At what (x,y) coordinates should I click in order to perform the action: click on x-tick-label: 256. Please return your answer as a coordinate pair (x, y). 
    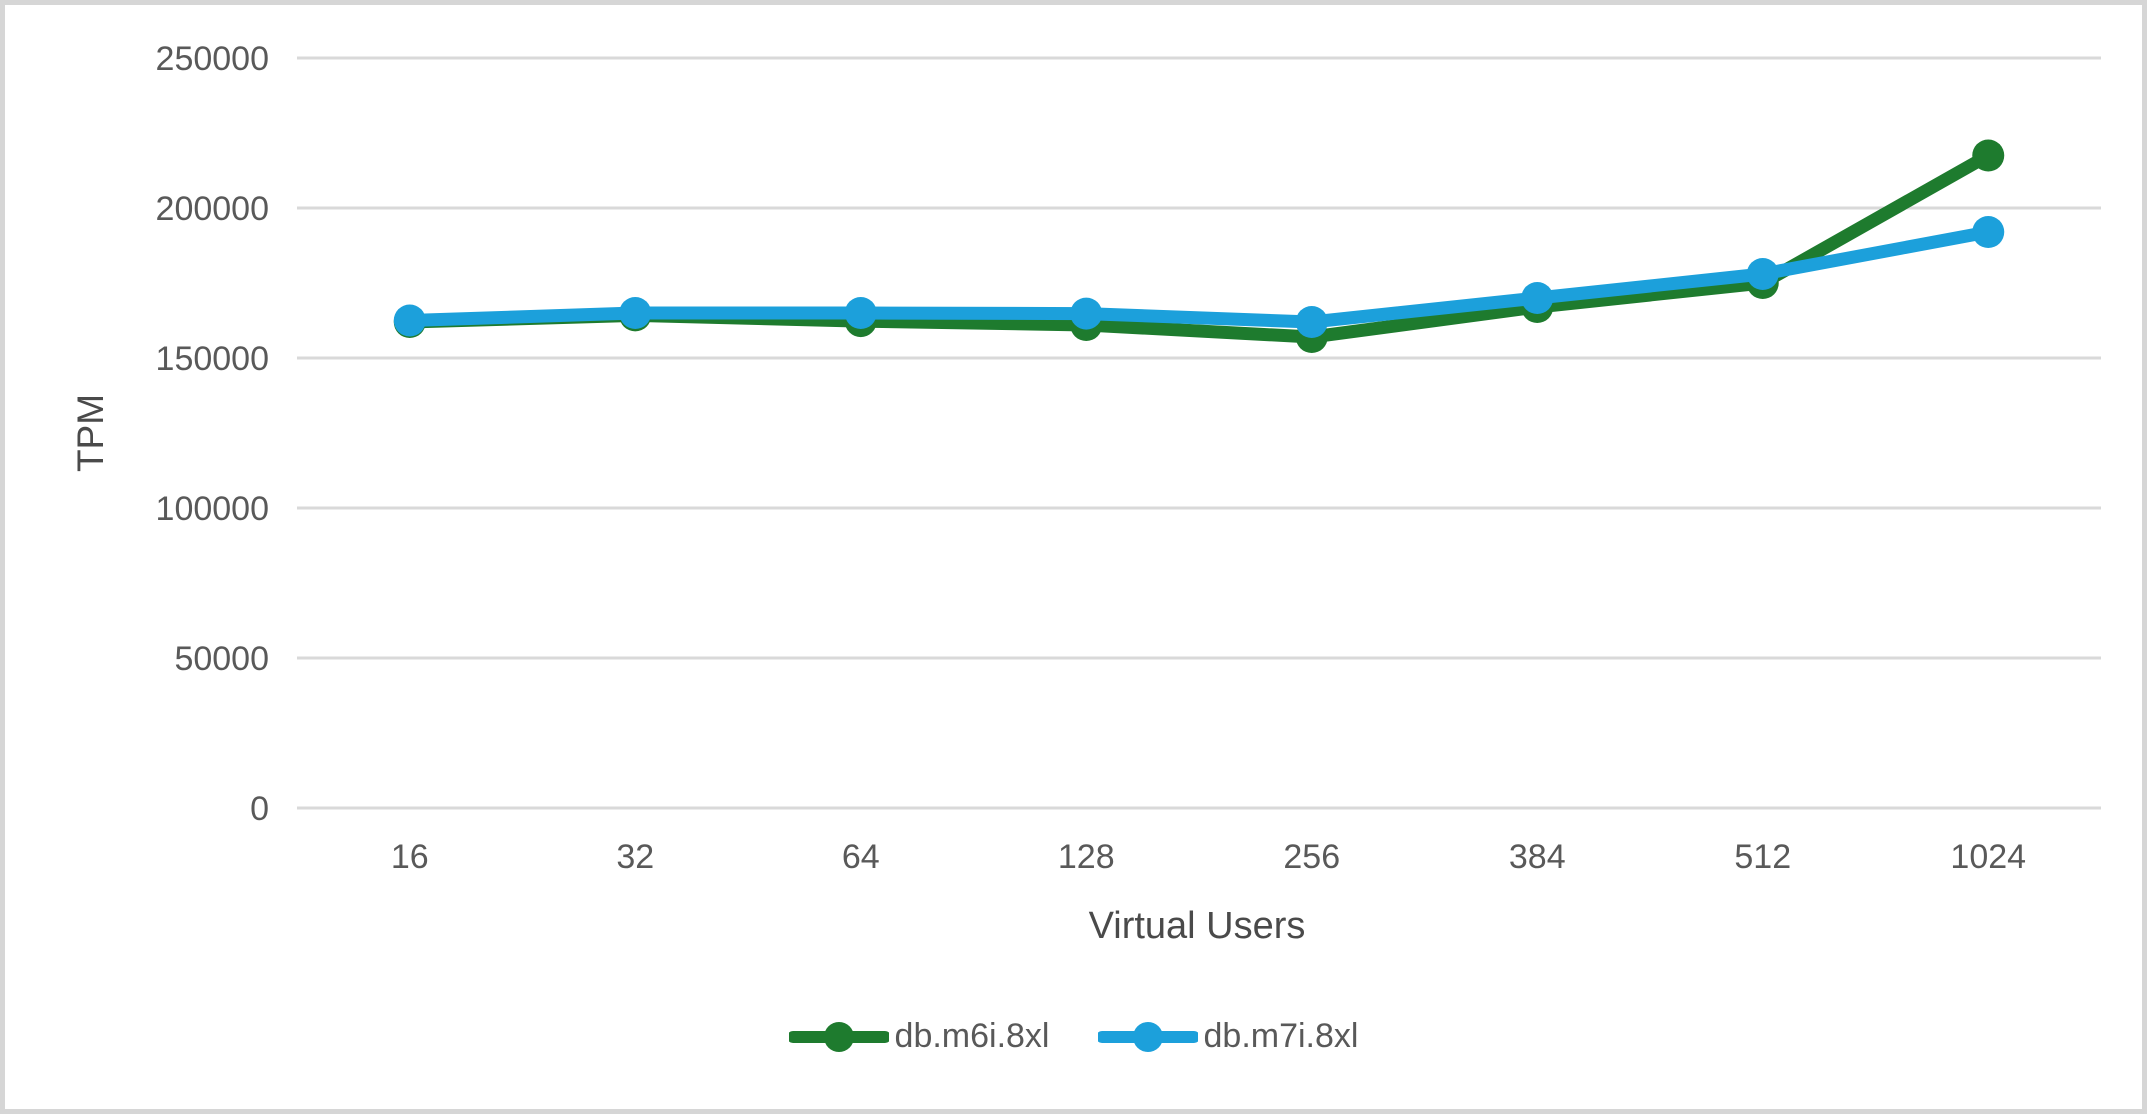
    Looking at the image, I should click on (1311, 857).